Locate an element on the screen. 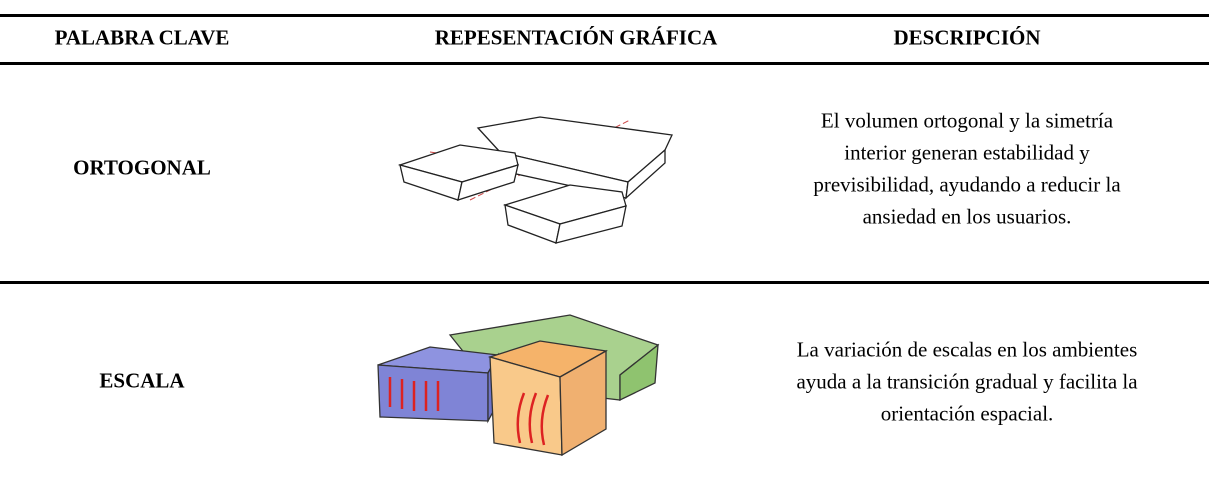  header-cell: PALABRA CLAVE is located at coordinates (142, 37).